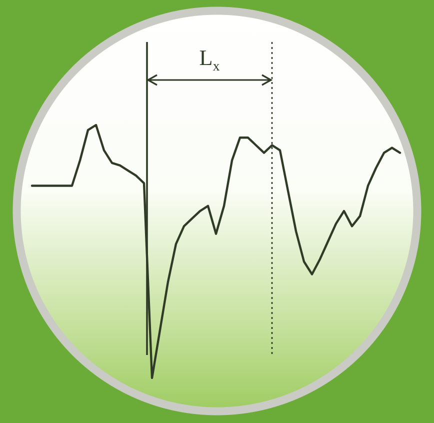 The image size is (434, 423). I want to click on text: L$_{x}$, so click(209, 60).